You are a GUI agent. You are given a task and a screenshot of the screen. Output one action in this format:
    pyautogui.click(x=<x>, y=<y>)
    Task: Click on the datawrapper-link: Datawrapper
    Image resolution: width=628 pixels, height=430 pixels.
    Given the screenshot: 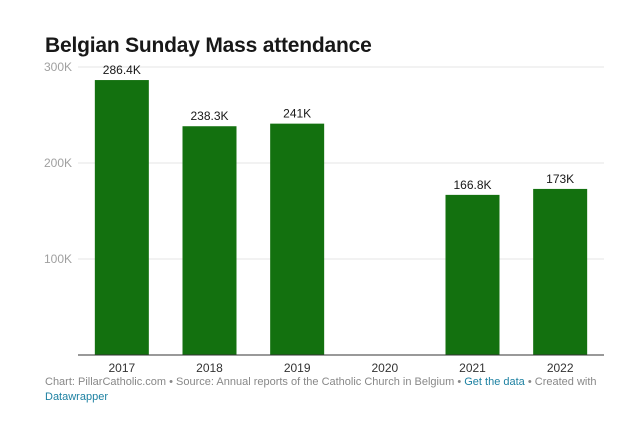 What is the action you would take?
    pyautogui.click(x=76, y=397)
    